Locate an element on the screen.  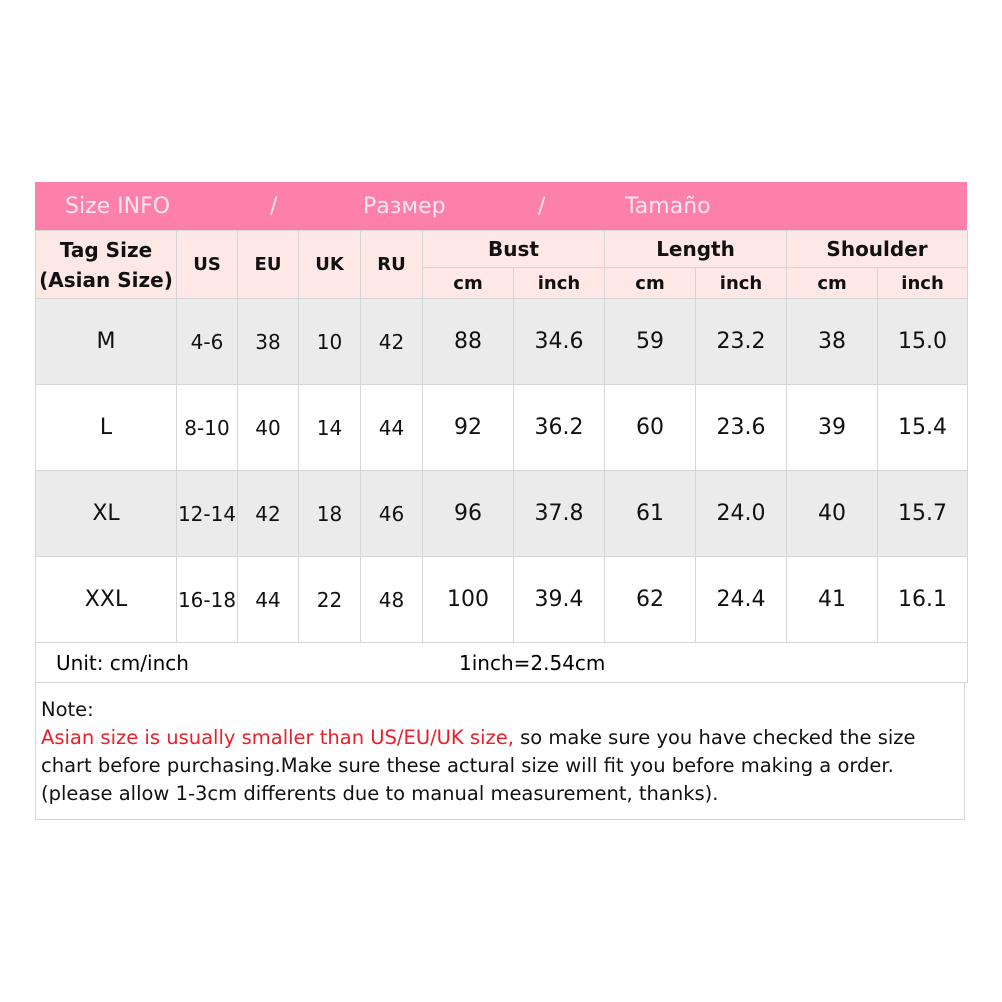
header-tag-size: Tag Size (Asian Size) is located at coordinates (106, 264).